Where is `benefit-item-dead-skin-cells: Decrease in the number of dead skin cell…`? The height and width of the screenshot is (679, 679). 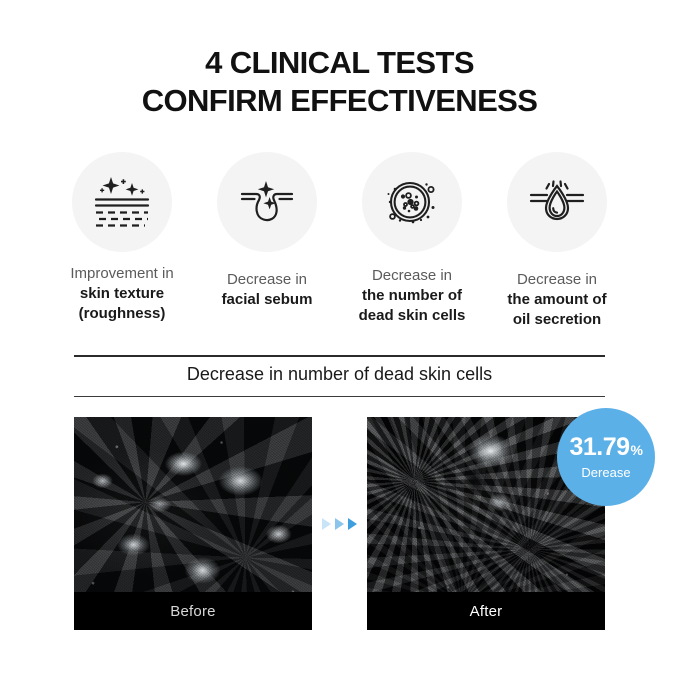
benefit-item-dead-skin-cells: Decrease in the number of dead skin cell… is located at coordinates (412, 239).